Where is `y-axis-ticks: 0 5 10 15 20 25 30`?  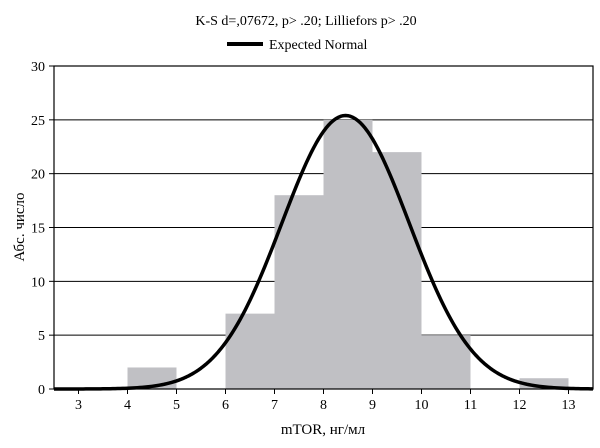 y-axis-ticks: 0 5 10 15 20 25 30 is located at coordinates (42, 229).